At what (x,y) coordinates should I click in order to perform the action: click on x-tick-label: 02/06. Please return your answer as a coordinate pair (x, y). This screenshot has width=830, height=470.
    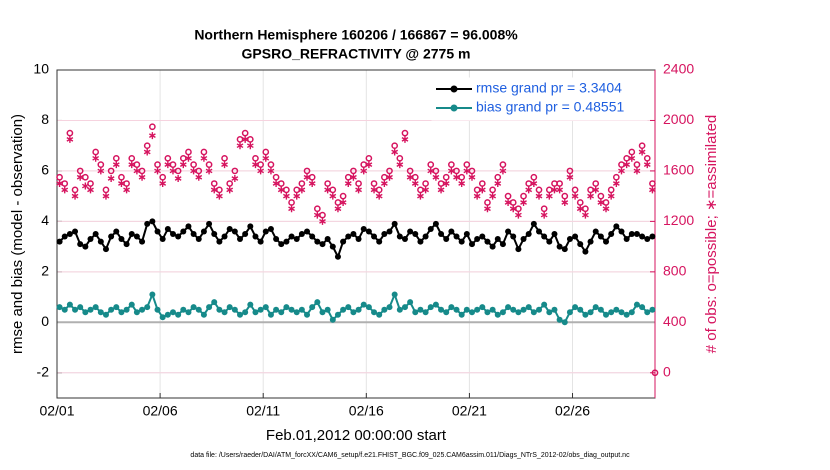
    Looking at the image, I should click on (160, 411).